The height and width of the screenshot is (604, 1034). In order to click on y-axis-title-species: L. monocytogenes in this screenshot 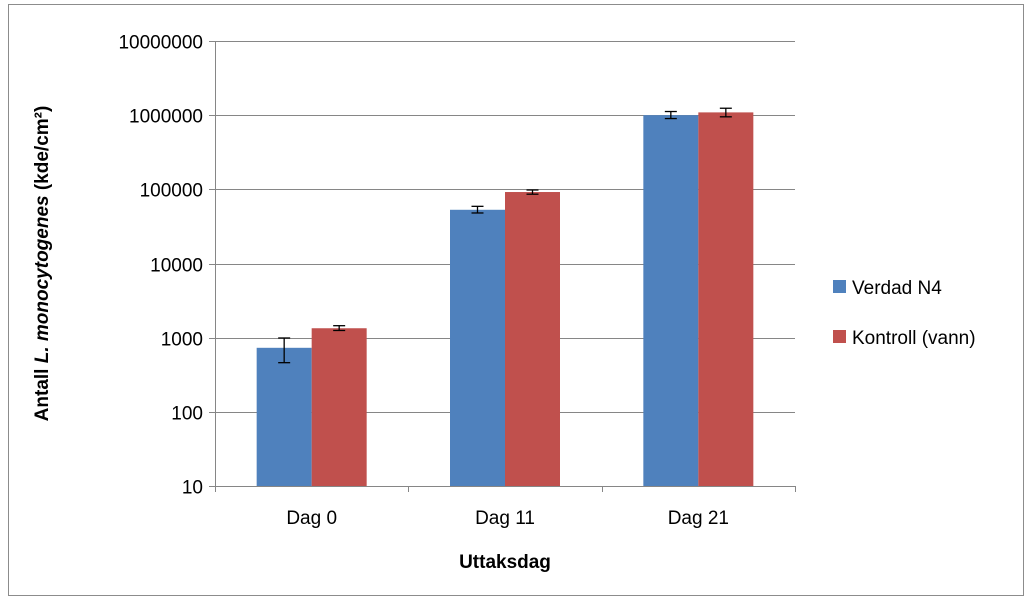, I will do `click(42, 279)`.